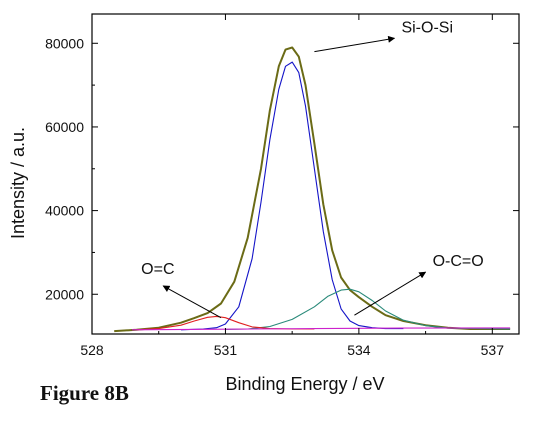 This screenshot has width=540, height=422. What do you see at coordinates (18, 183) in the screenshot?
I see `y-axis-title: Intensity / a.u.` at bounding box center [18, 183].